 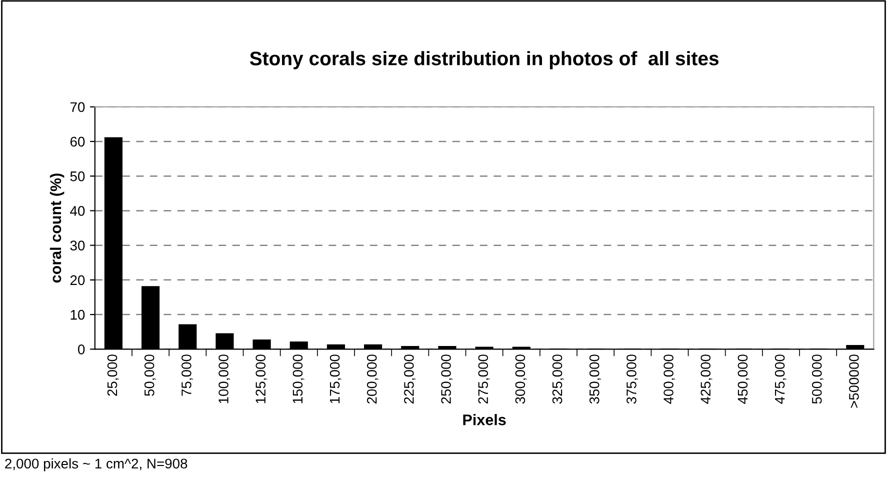 I want to click on x-tick-label: 250,000, so click(x=447, y=379).